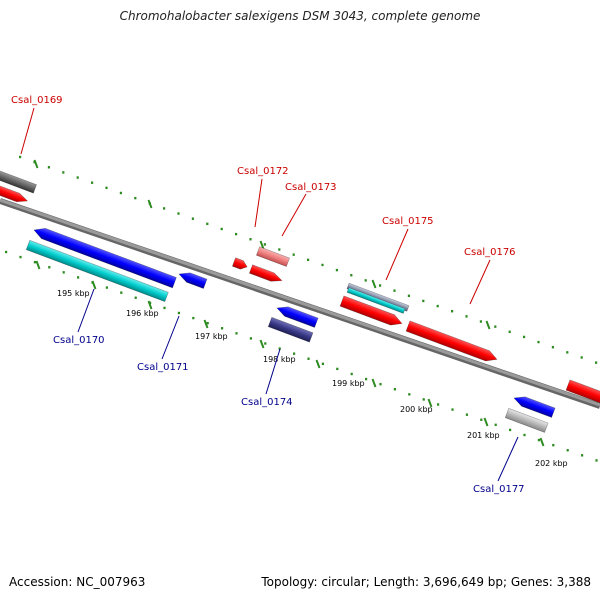 This screenshot has width=600, height=600. Describe the element at coordinates (348, 383) in the screenshot. I see `scale-label: 199 kbp` at that location.